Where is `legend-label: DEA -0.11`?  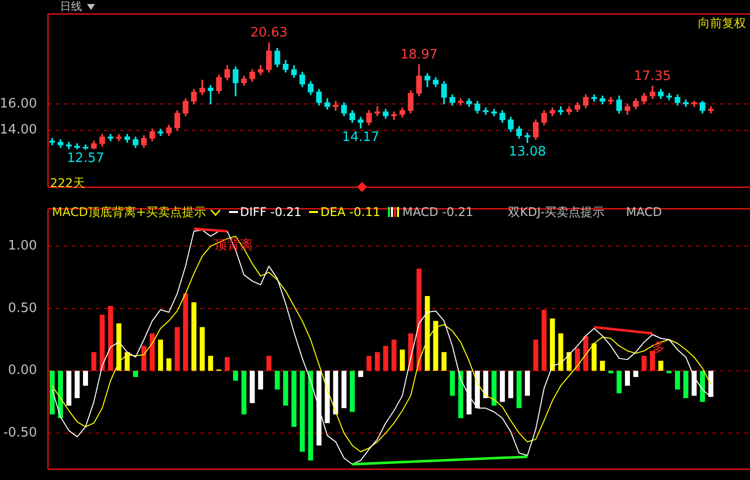
legend-label: DEA -0.11 is located at coordinates (350, 212).